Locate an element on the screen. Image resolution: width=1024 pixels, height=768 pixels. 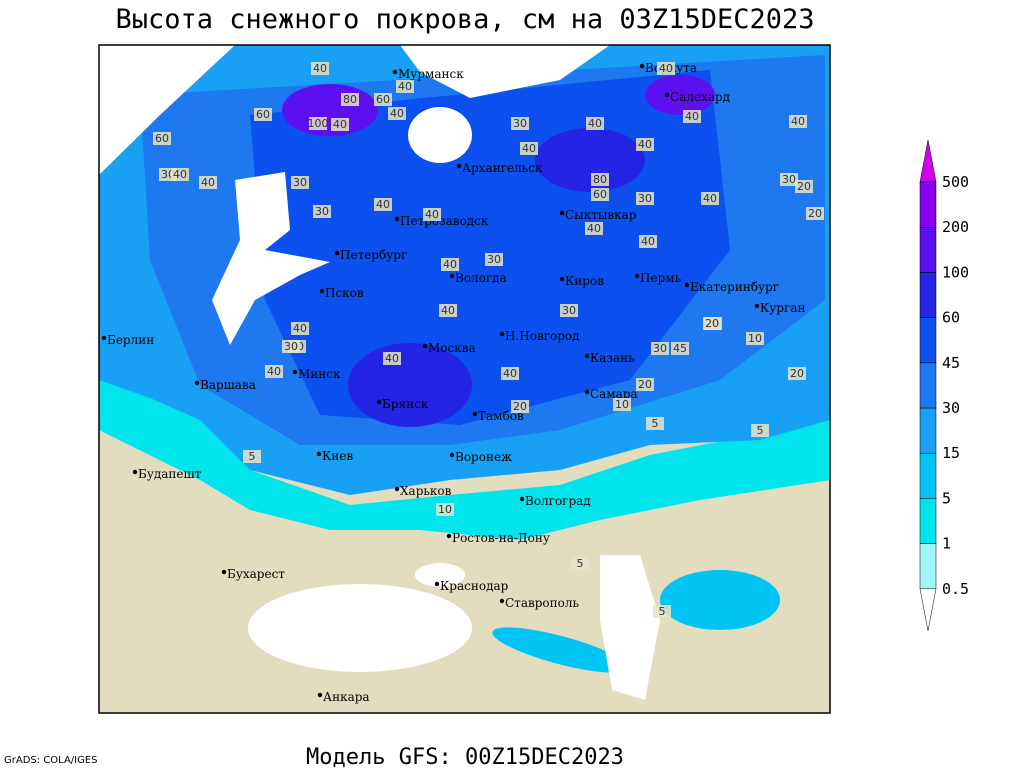
city-label: Ставрополь is located at coordinates (542, 603).